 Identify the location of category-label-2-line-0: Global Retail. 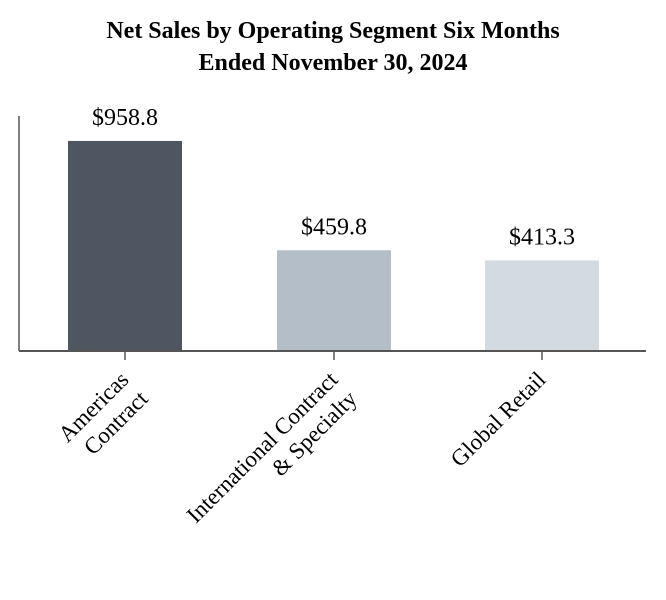
(498, 419).